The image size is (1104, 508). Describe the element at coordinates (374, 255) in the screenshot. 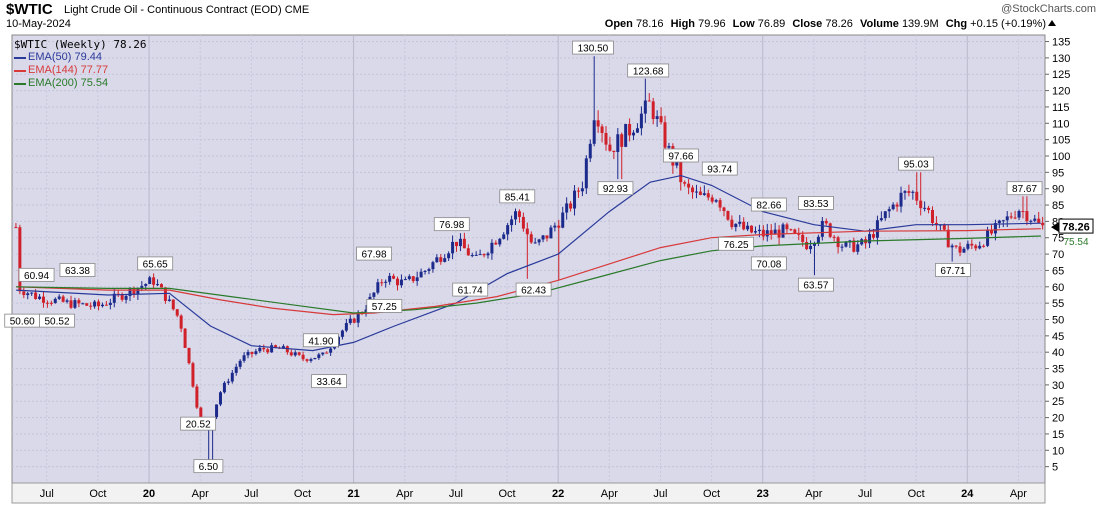

I see `price-callout-text: 67.98` at that location.